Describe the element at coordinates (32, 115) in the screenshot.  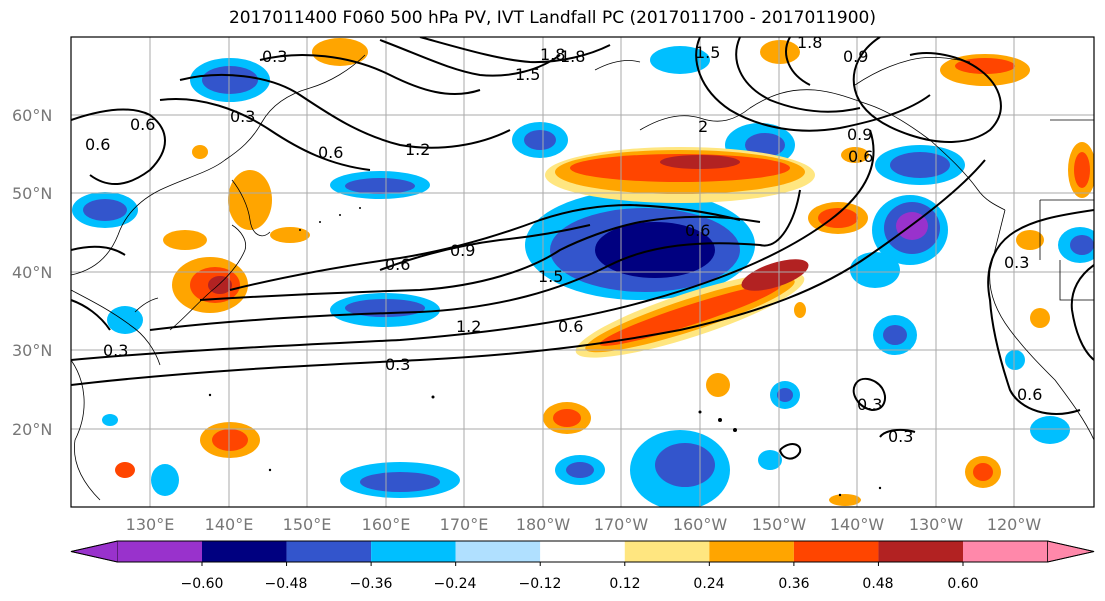
I see `lat-label: 60°N` at that location.